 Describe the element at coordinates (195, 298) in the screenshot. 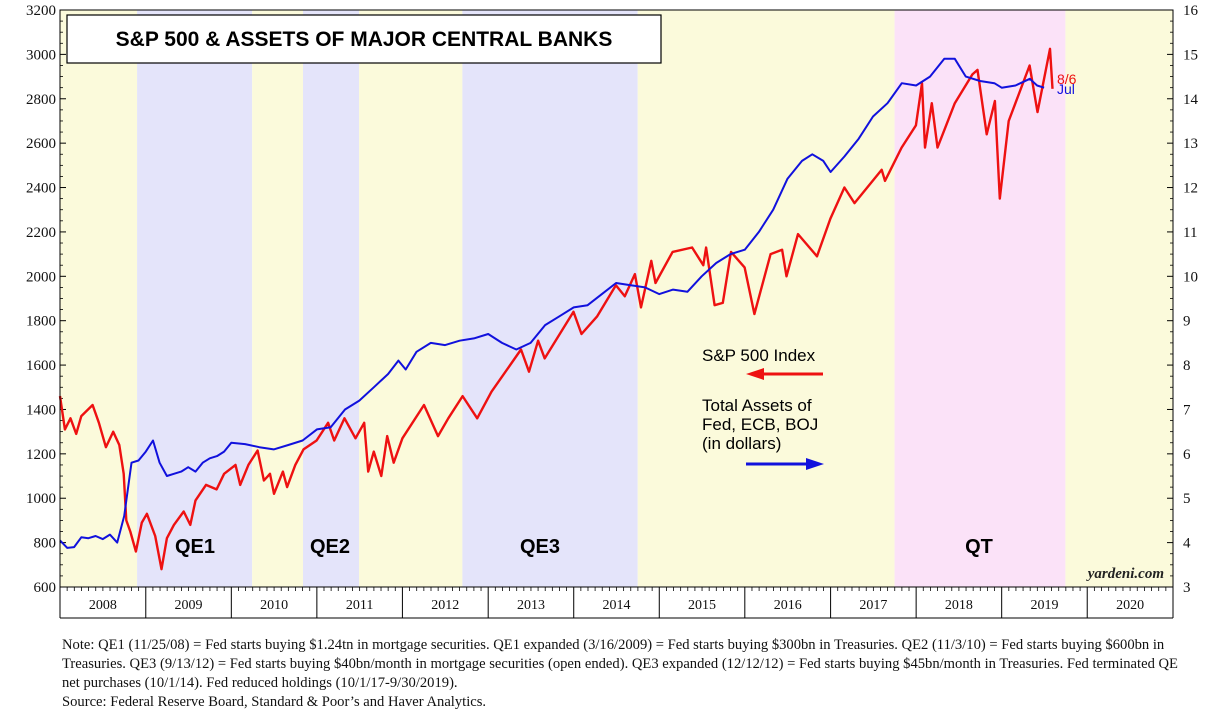

I see `shaded-period-qe1` at that location.